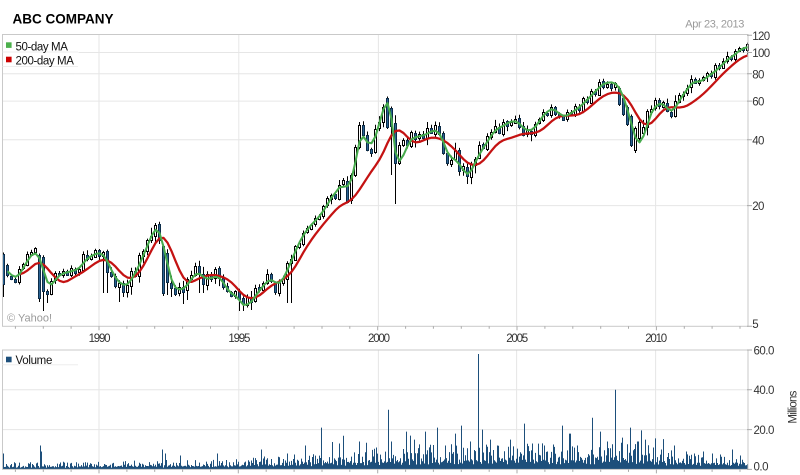  Describe the element at coordinates (714, 24) in the screenshot. I see `svg-text: Apr 23, 2013` at that location.